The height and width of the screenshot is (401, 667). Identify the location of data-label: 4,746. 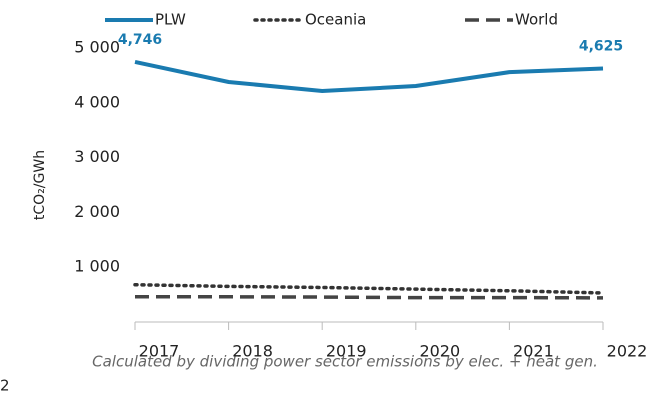
(140, 40).